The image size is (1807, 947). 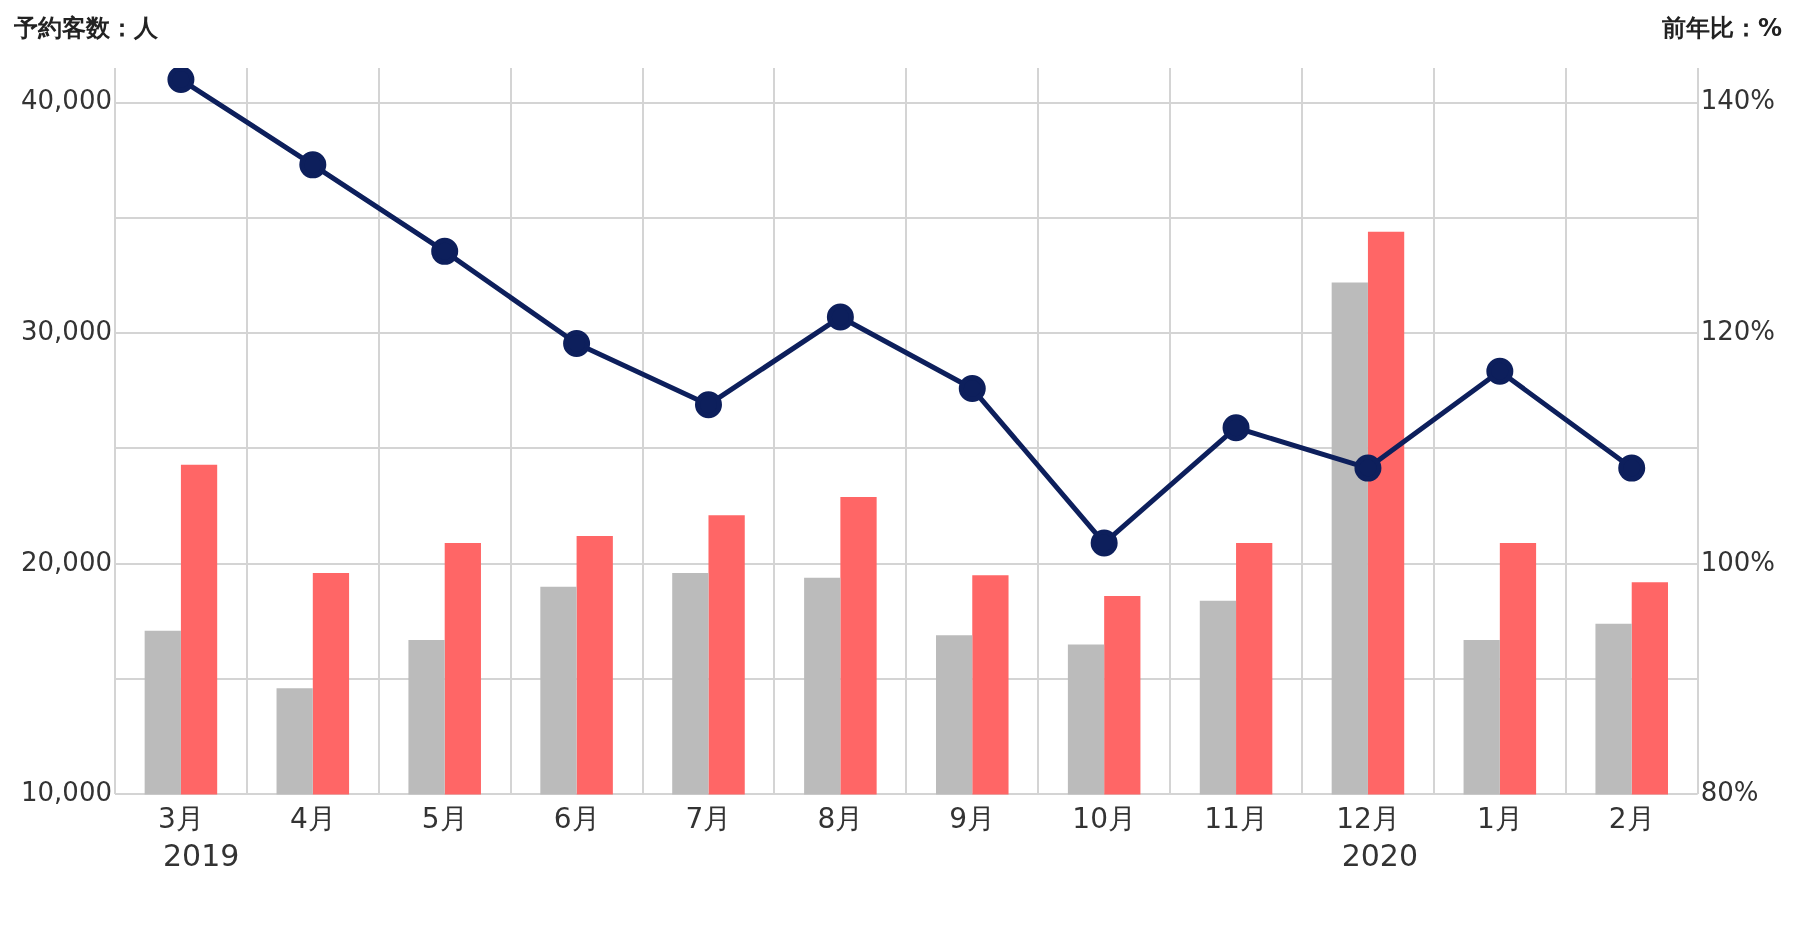 What do you see at coordinates (444, 819) in the screenshot?
I see `x-tick-label: 5月` at bounding box center [444, 819].